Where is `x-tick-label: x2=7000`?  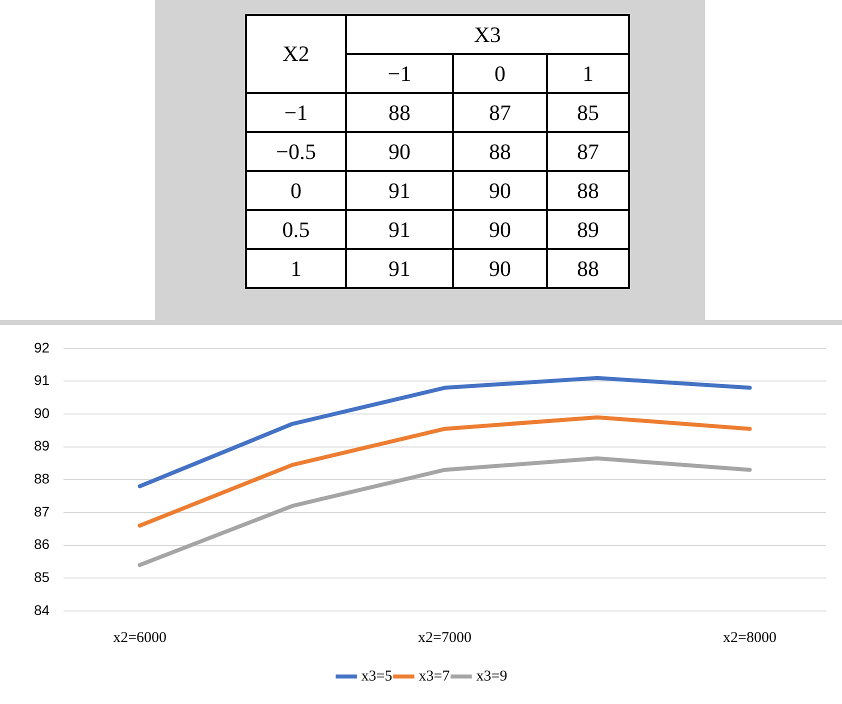 x-tick-label: x2=7000 is located at coordinates (445, 638).